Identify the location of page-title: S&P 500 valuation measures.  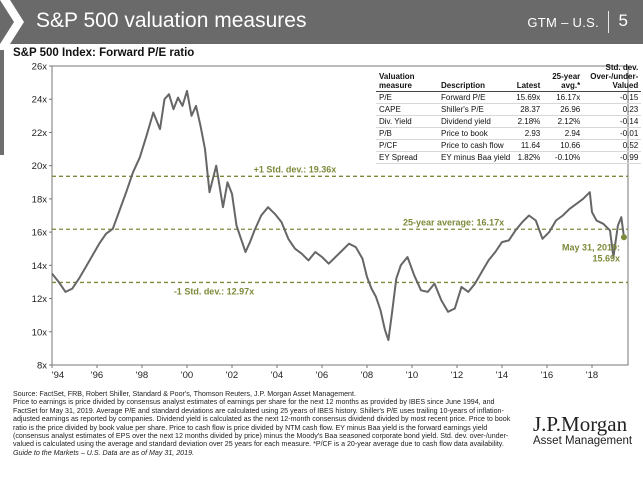
(171, 20).